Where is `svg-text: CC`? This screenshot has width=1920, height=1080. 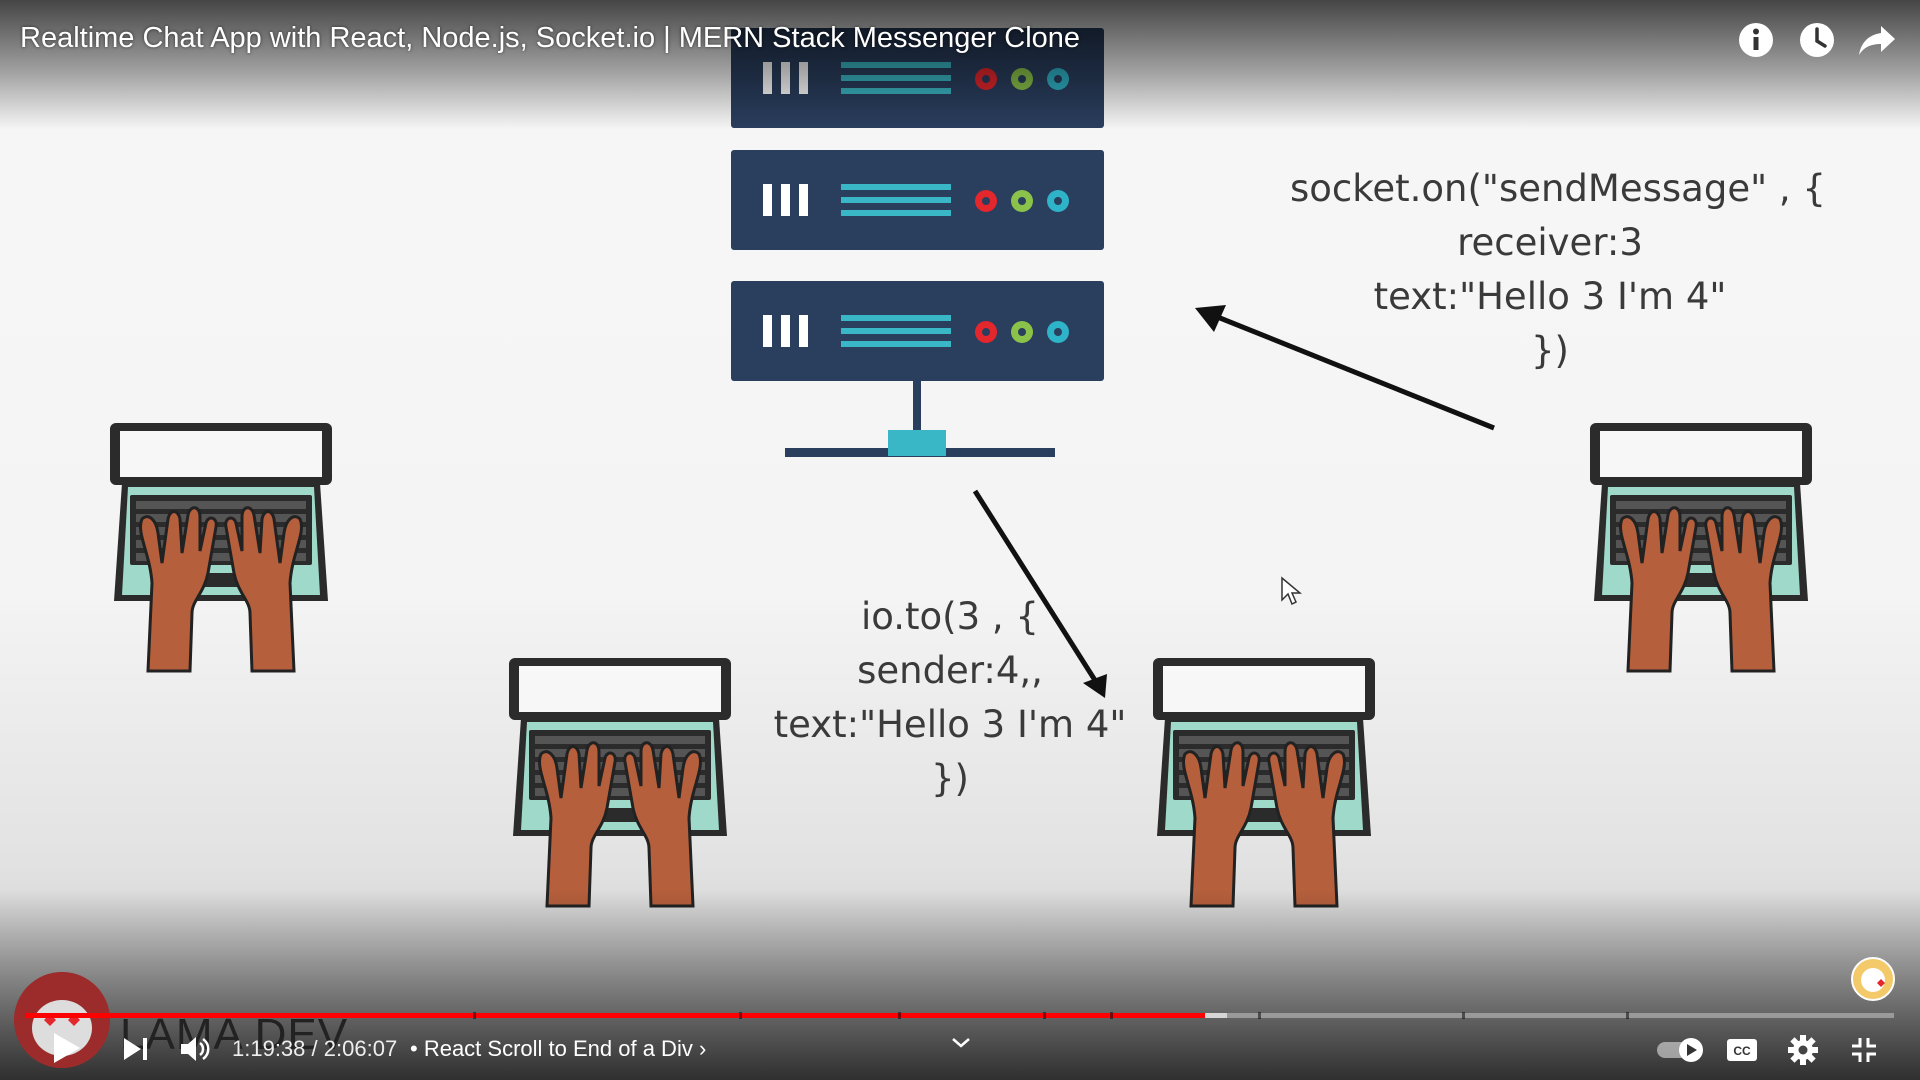 svg-text: CC is located at coordinates (1742, 1051).